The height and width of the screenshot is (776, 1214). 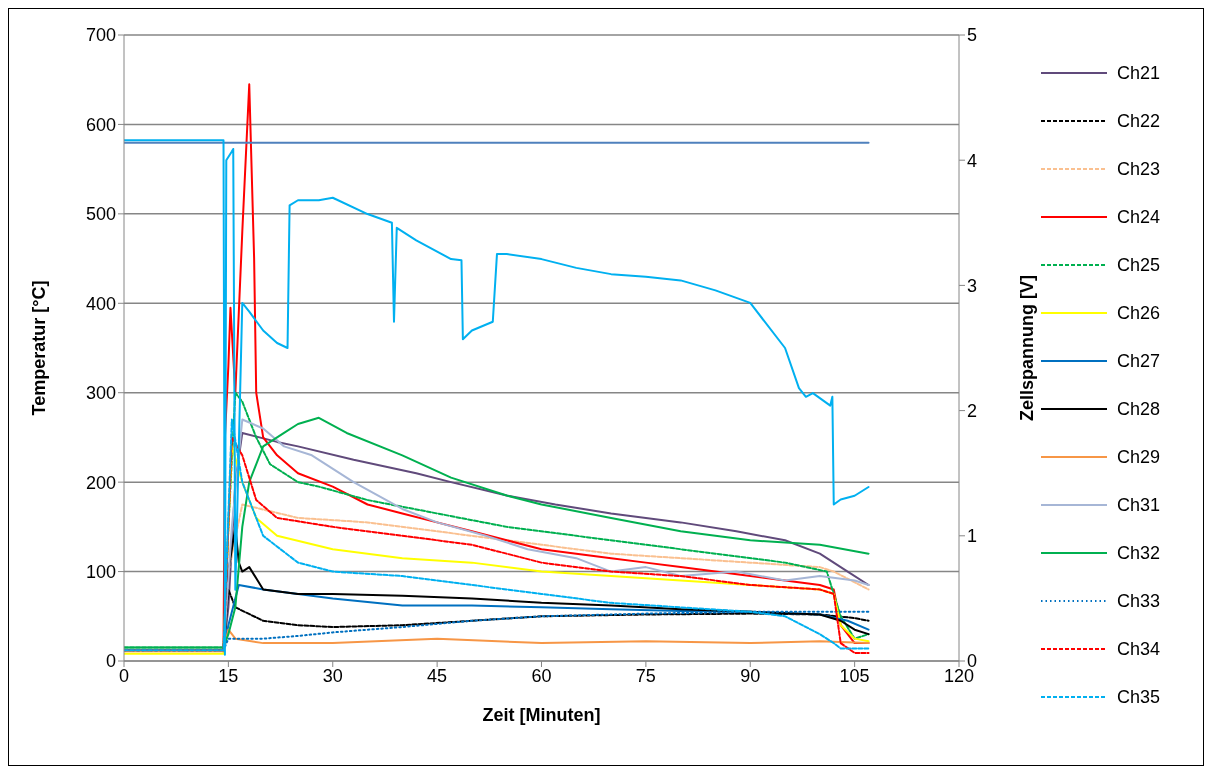 What do you see at coordinates (100, 214) in the screenshot?
I see `y-tick-label: 500` at bounding box center [100, 214].